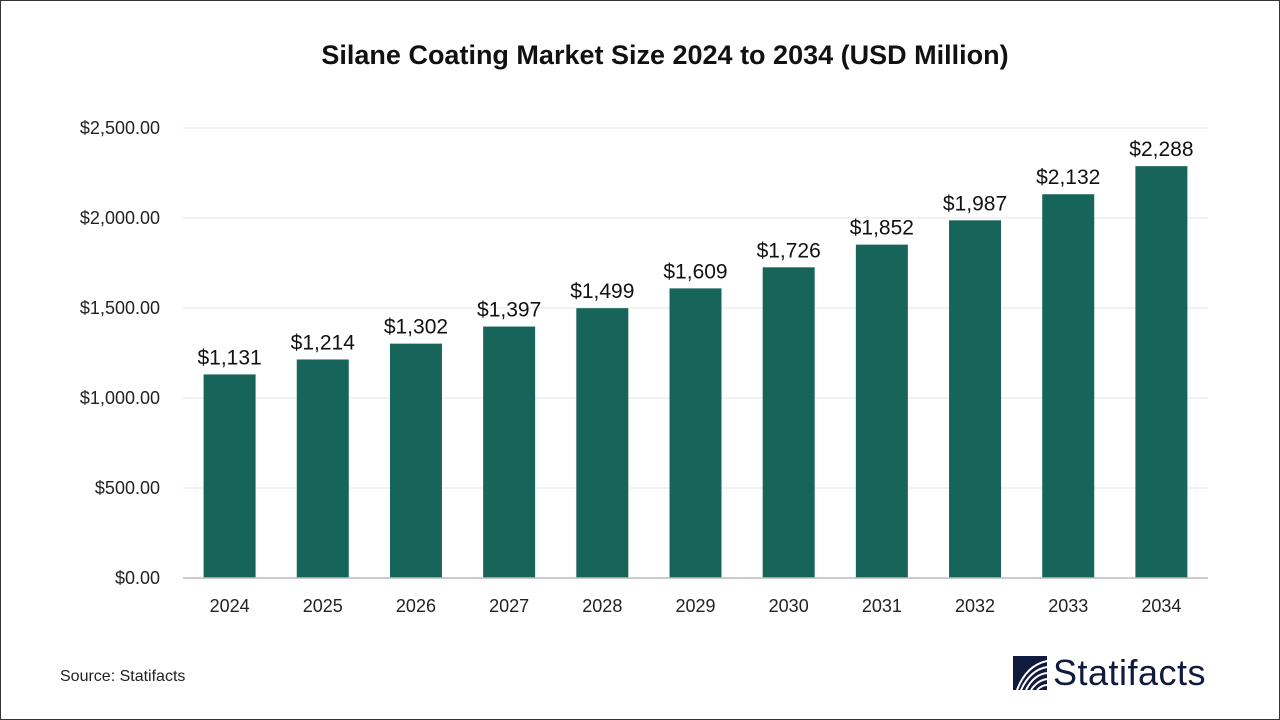 The width and height of the screenshot is (1280, 720). What do you see at coordinates (230, 606) in the screenshot?
I see `x-tick-label: 2024` at bounding box center [230, 606].